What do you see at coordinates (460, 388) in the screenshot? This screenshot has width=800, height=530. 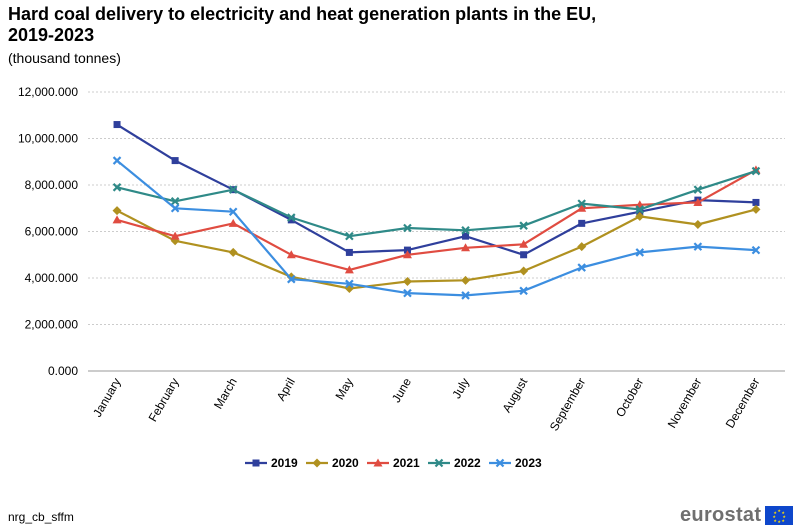 I see `x-tick-label: July` at bounding box center [460, 388].